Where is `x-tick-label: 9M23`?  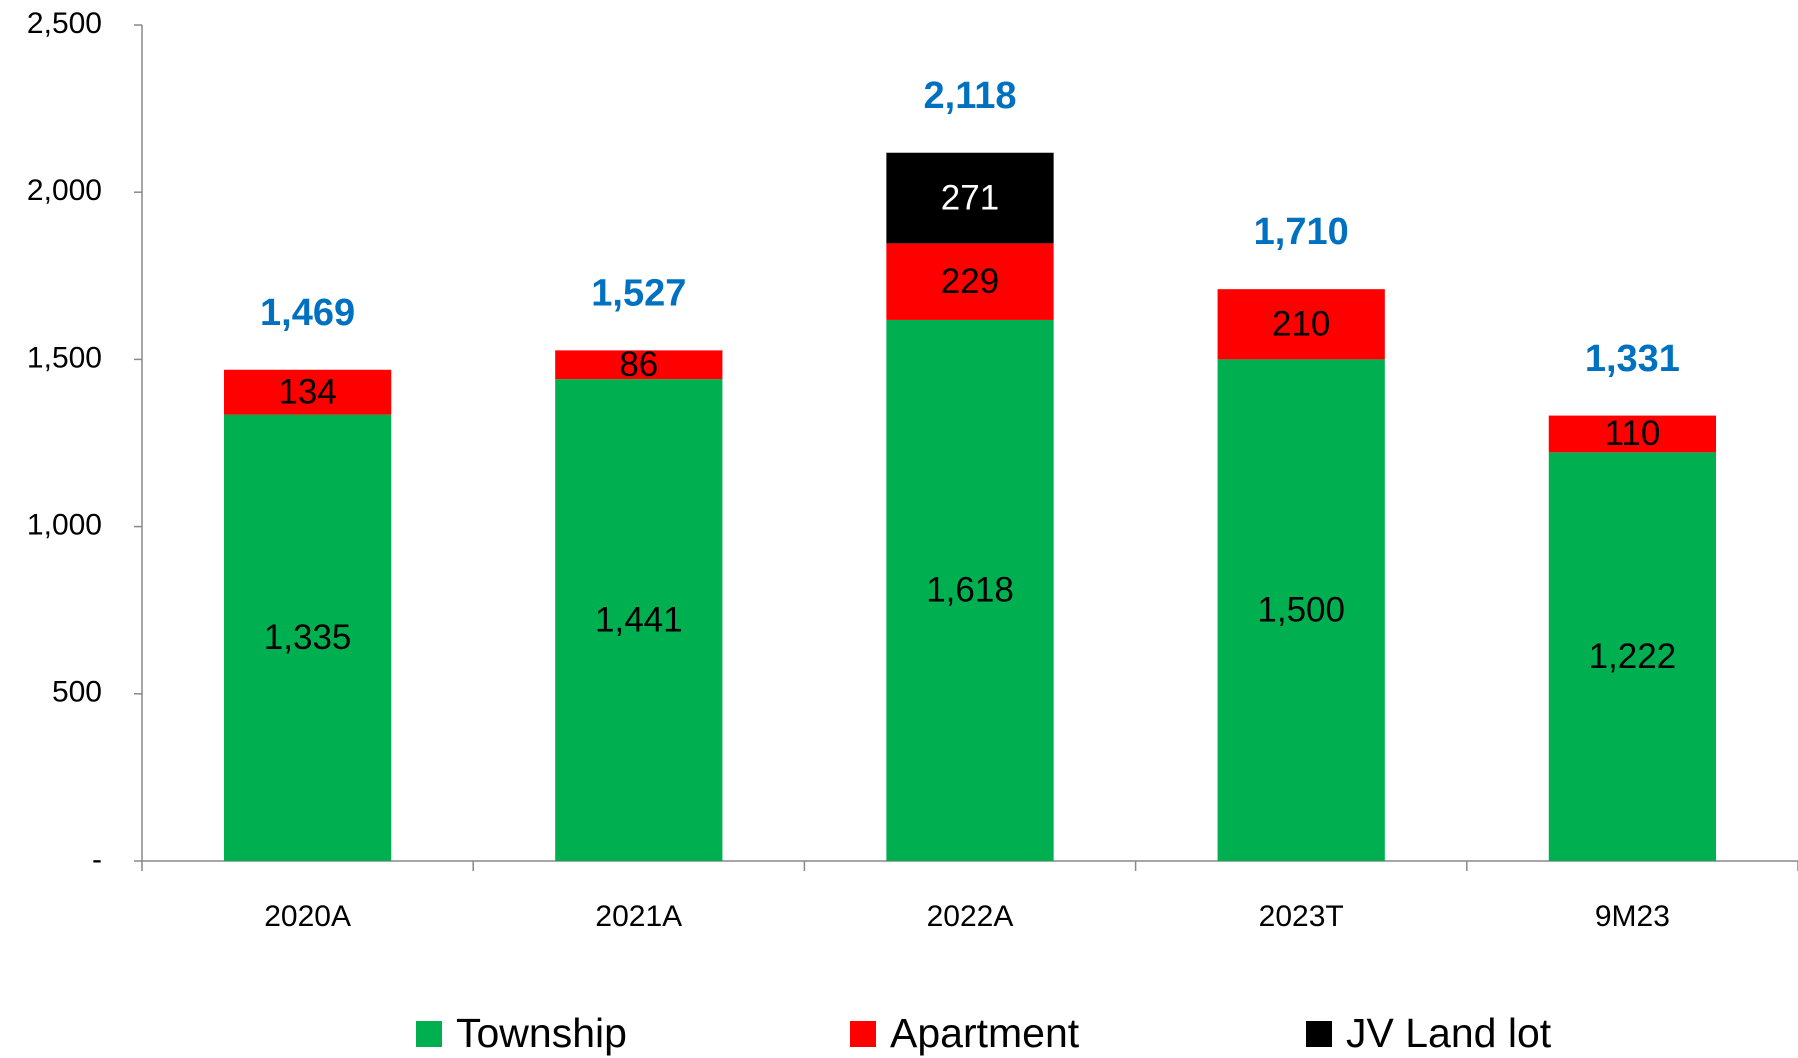
x-tick-label: 9M23 is located at coordinates (1632, 916).